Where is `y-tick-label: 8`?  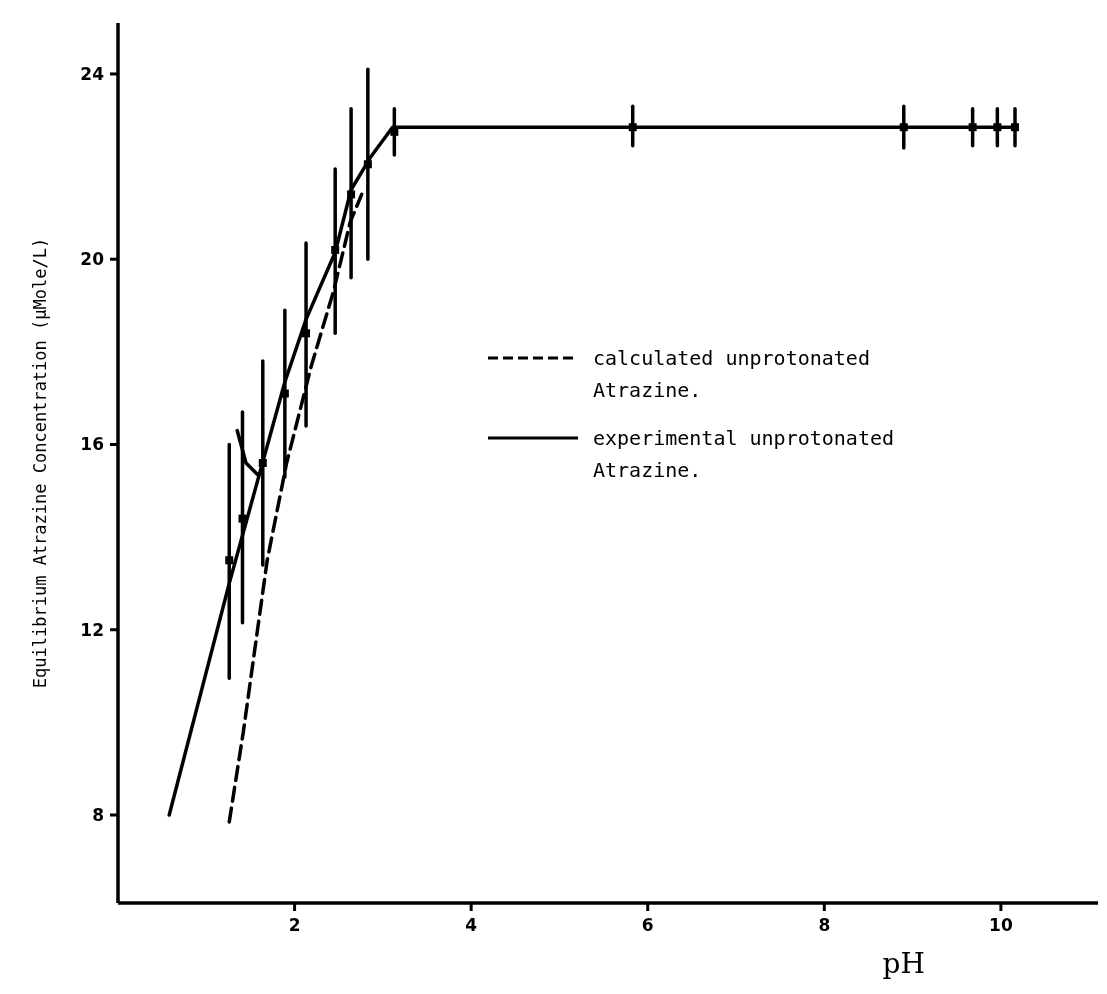 y-tick-label: 8 is located at coordinates (98, 814).